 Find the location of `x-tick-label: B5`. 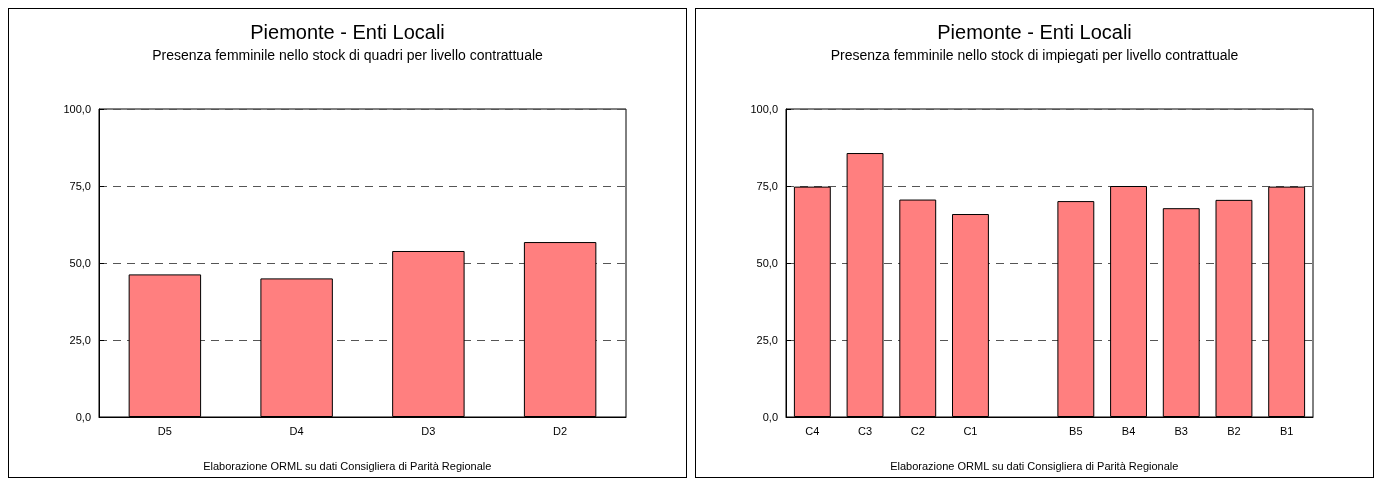

x-tick-label: B5 is located at coordinates (1076, 430).